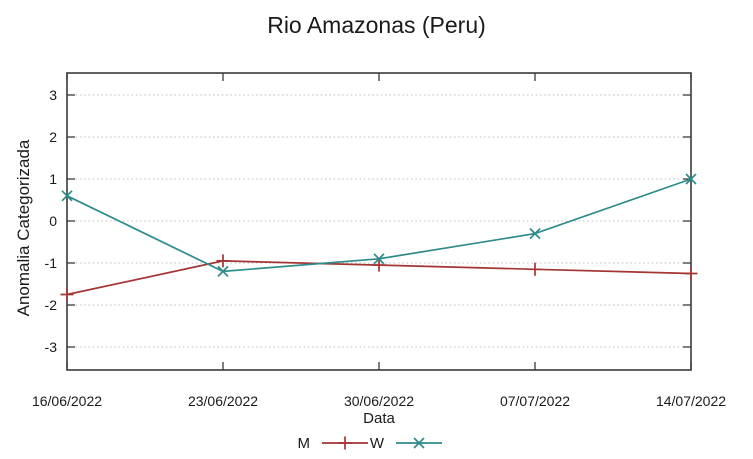 This screenshot has height=459, width=753. I want to click on chart-title: Rio Amazonas (Peru), so click(376, 25).